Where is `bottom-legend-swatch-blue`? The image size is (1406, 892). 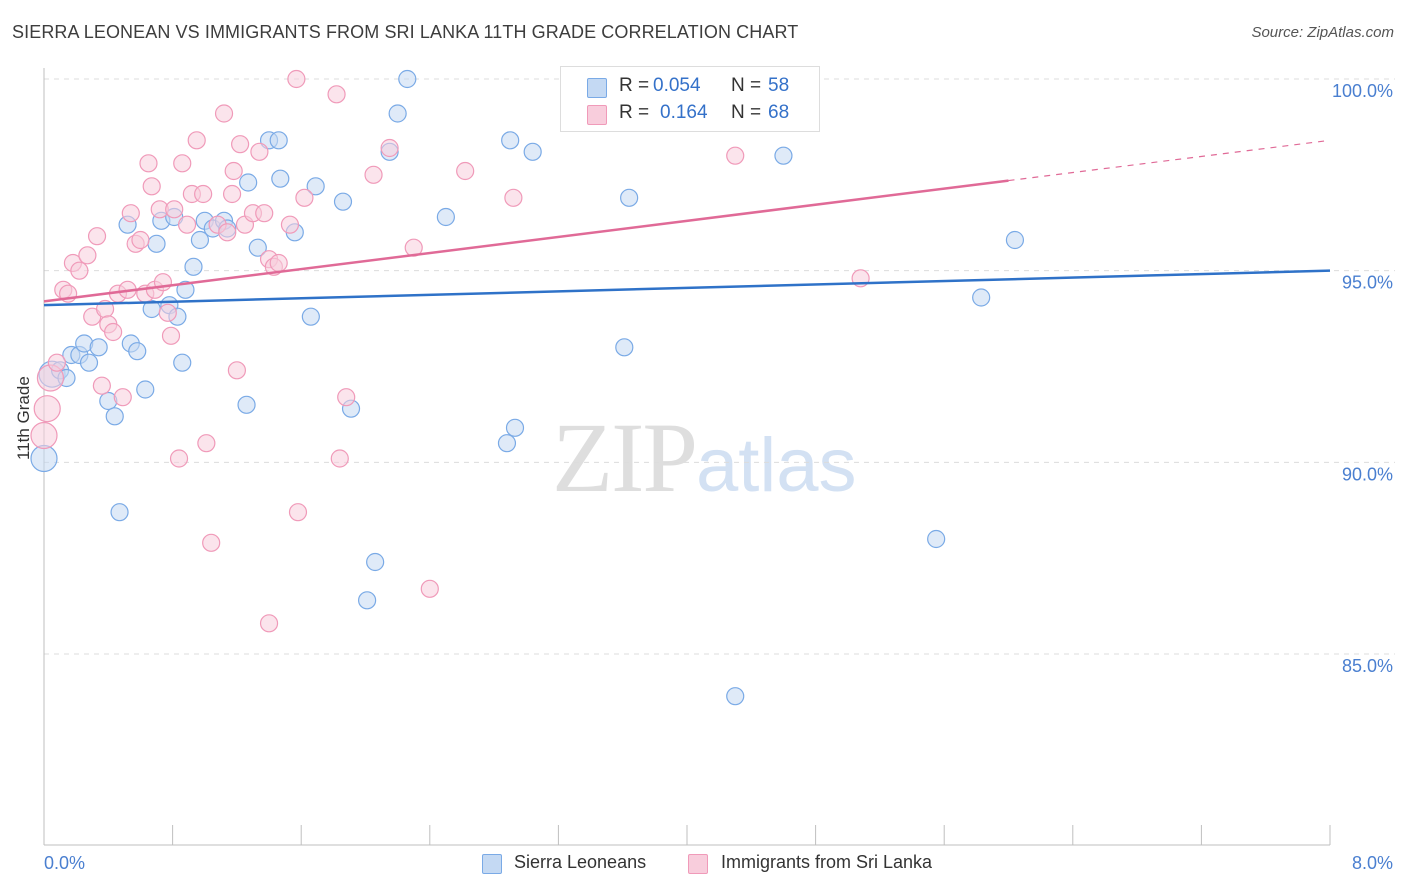 bottom-legend-swatch-blue is located at coordinates (492, 864).